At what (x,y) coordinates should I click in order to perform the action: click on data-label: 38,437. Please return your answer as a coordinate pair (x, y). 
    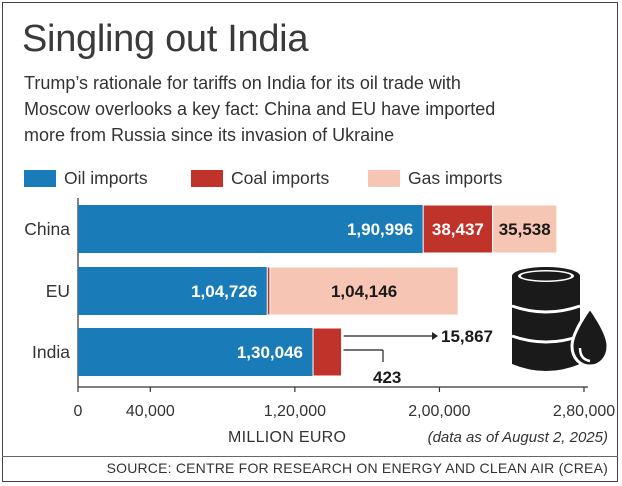
    Looking at the image, I should click on (458, 229).